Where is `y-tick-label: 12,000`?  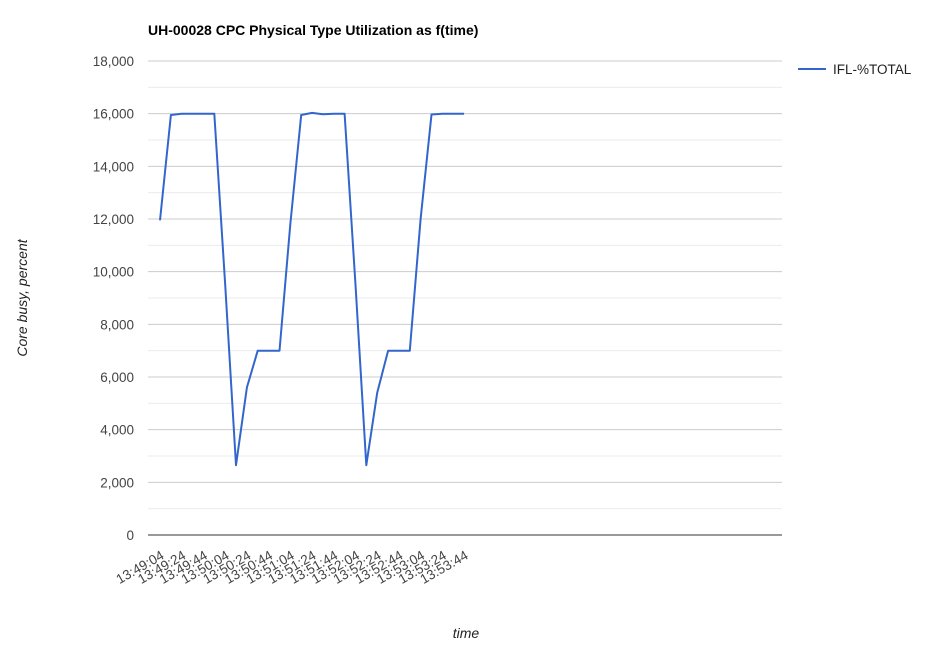
y-tick-label: 12,000 is located at coordinates (113, 219).